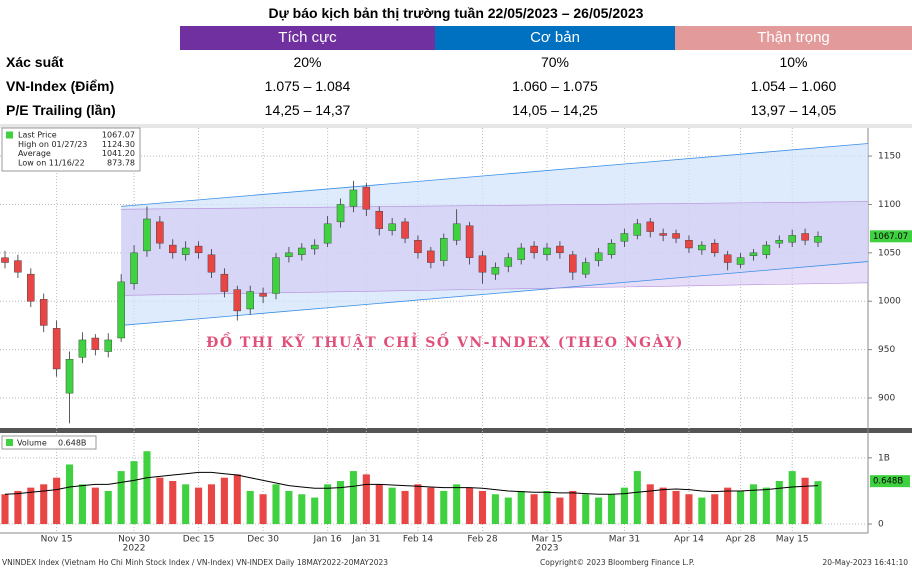 This screenshot has height=572, width=912. What do you see at coordinates (456, 38) in the screenshot?
I see `header-row: Tích cực Cơ bản Thận trọng` at bounding box center [456, 38].